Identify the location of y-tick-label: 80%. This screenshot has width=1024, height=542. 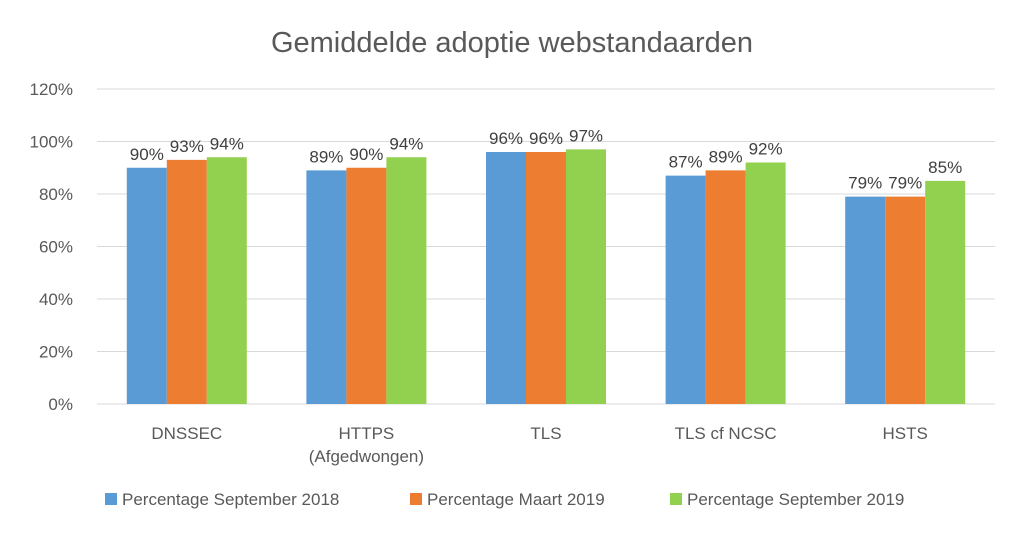
(56, 194).